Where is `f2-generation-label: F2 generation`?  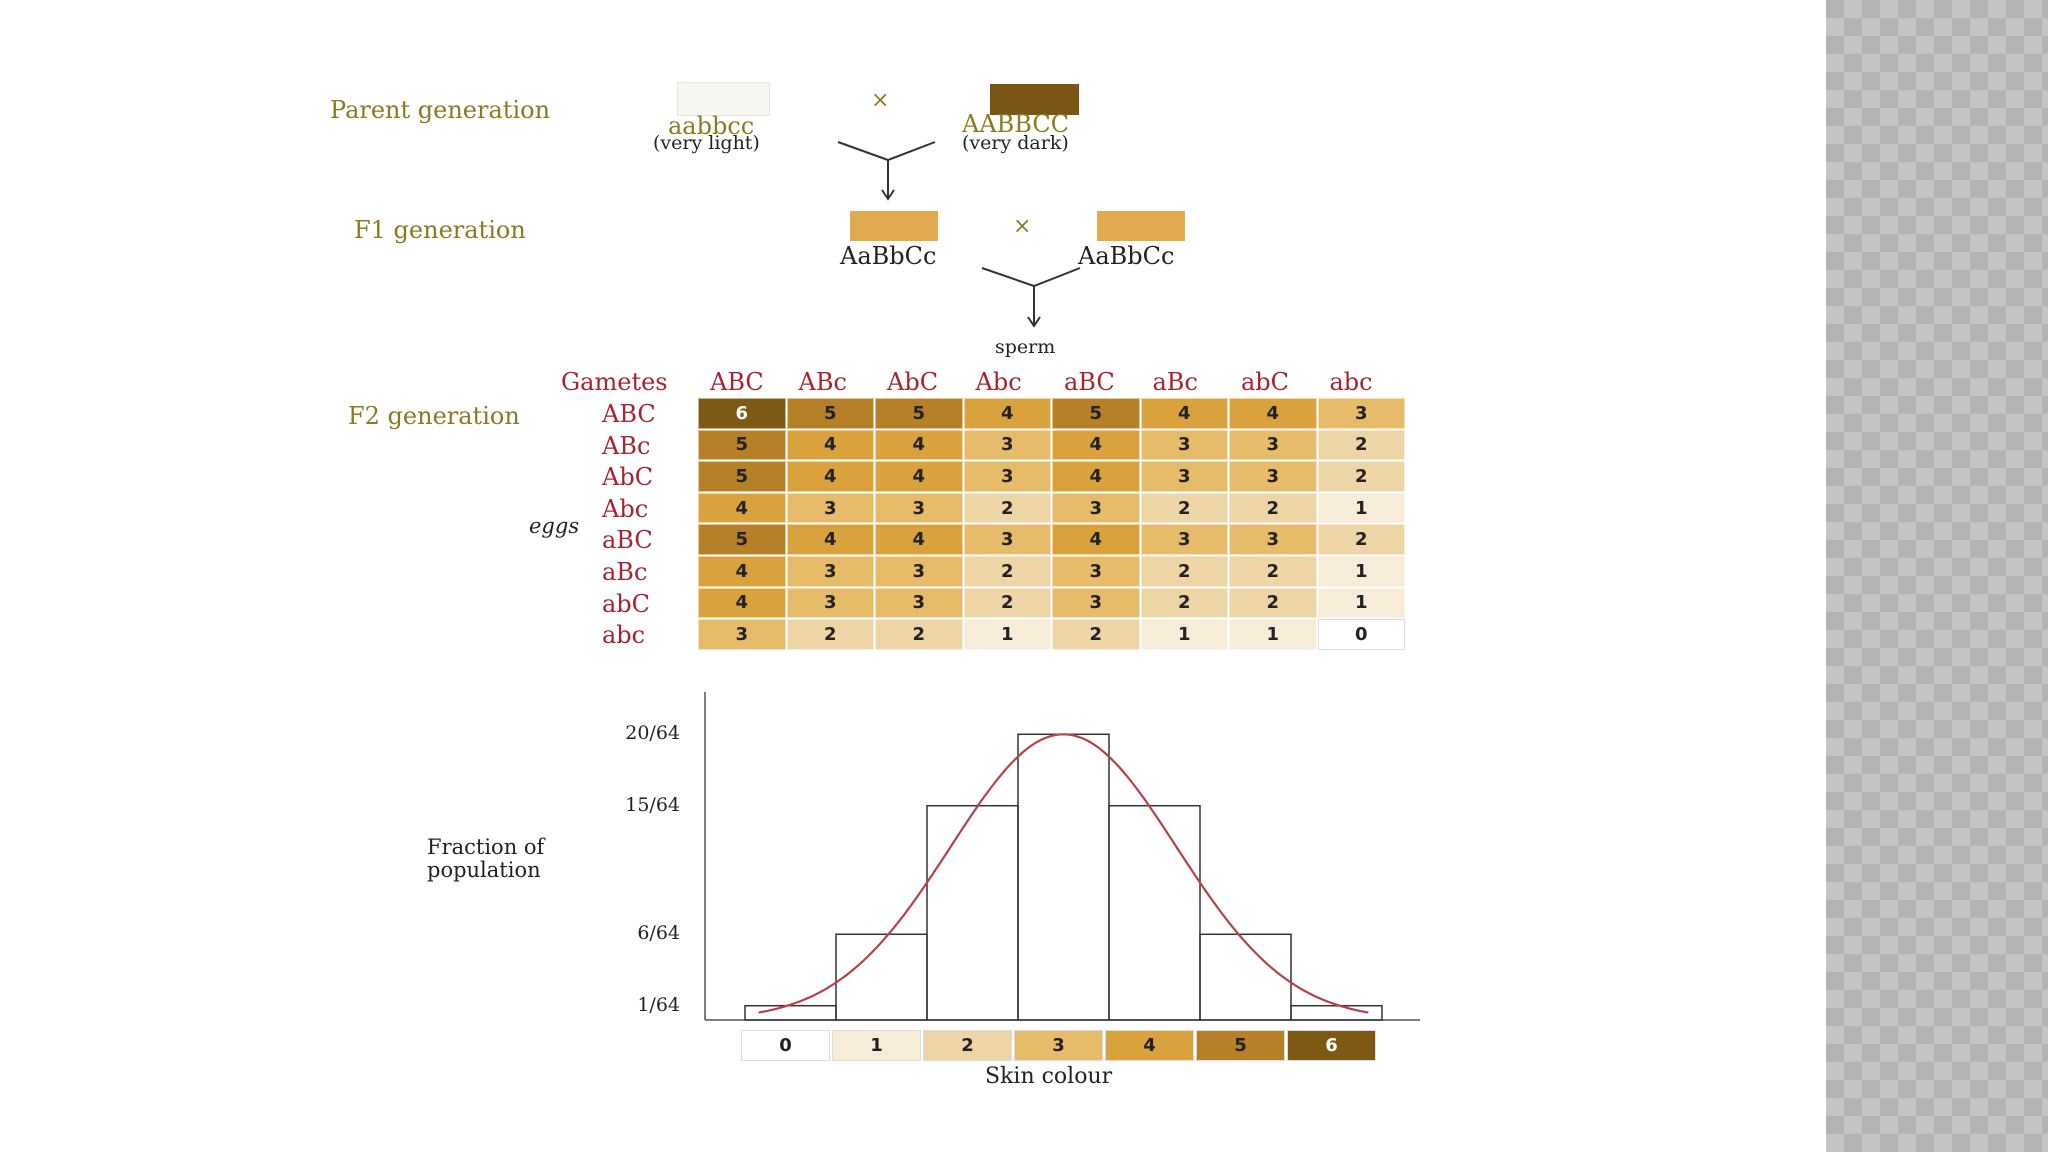
f2-generation-label: F2 generation is located at coordinates (434, 416).